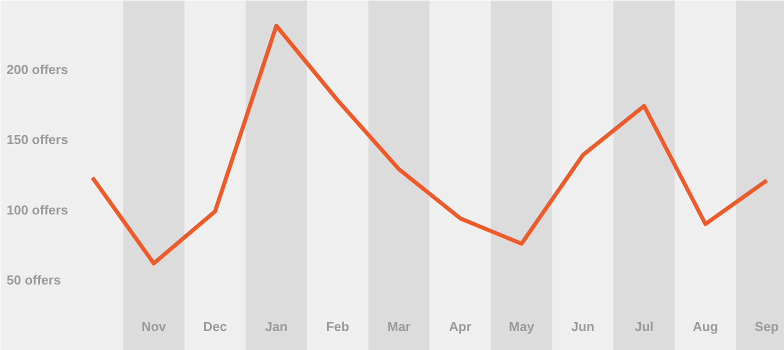 The width and height of the screenshot is (784, 350). I want to click on x-tick-label: Jul, so click(644, 326).